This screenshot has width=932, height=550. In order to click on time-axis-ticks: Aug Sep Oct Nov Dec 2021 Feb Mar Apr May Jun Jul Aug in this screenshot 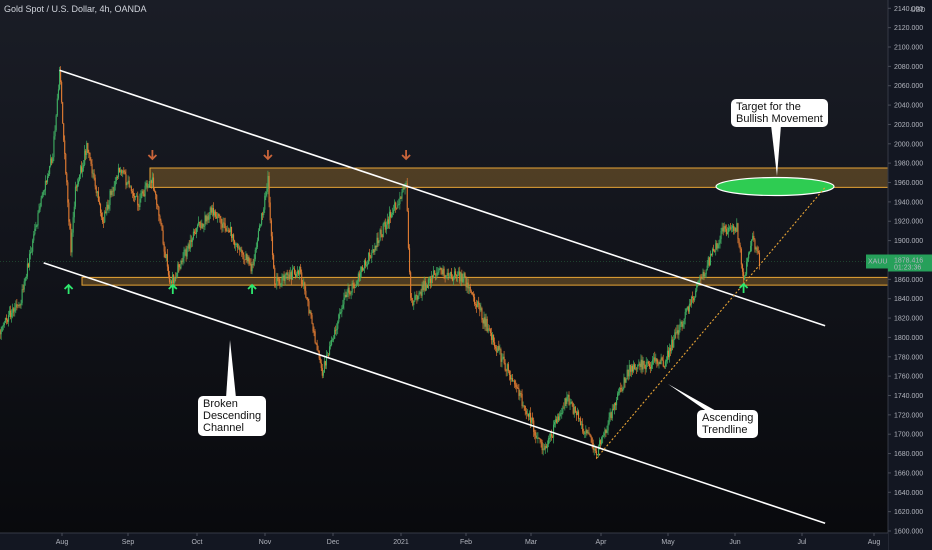, I will do `click(468, 539)`.